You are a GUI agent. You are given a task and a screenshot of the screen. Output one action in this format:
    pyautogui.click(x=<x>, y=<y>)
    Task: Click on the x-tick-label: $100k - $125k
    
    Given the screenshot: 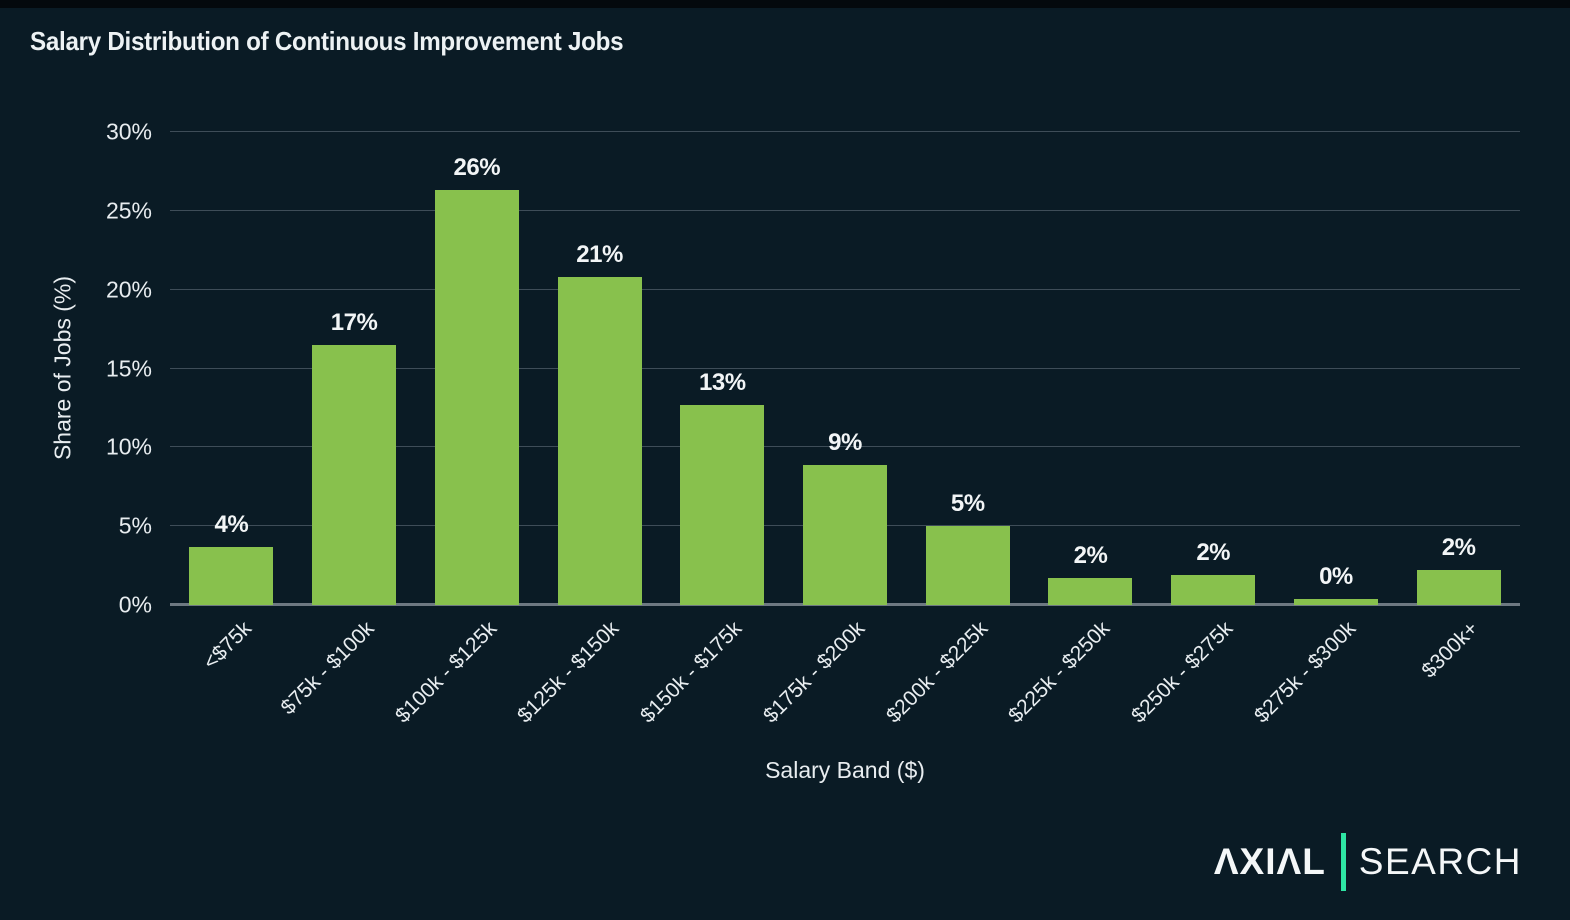 What is the action you would take?
    pyautogui.click(x=446, y=672)
    